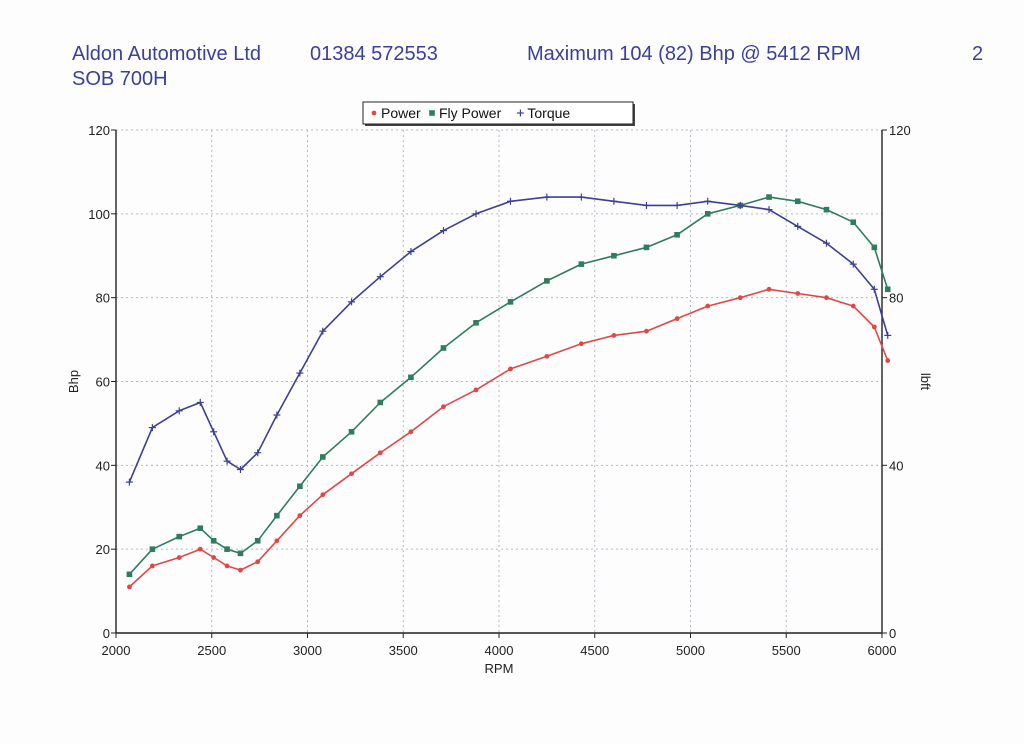 The image size is (1024, 744). Describe the element at coordinates (103, 298) in the screenshot. I see `y-tick-label: 80` at that location.